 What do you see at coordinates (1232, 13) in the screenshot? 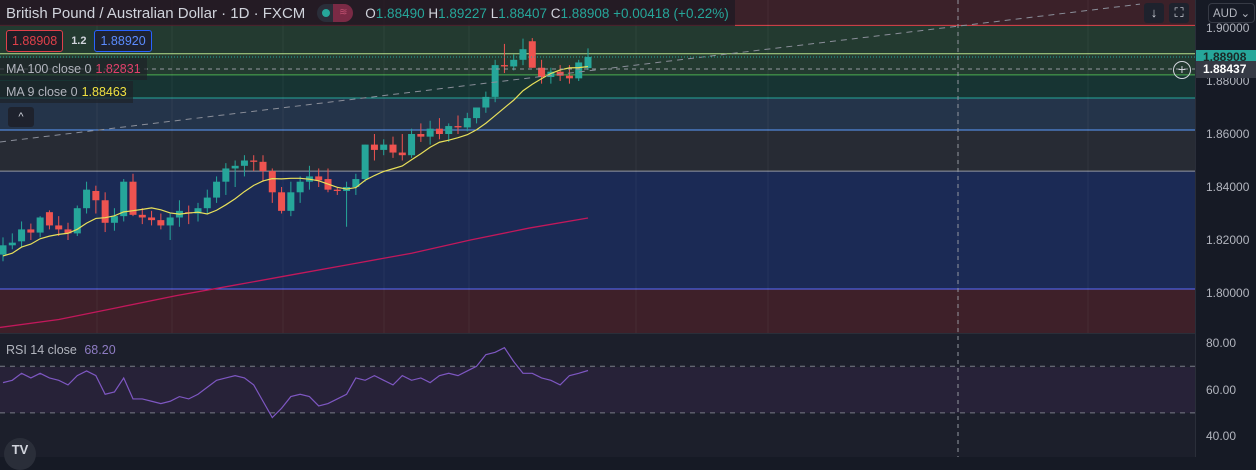
I see `currency-select: AUD ⌄` at bounding box center [1232, 13].